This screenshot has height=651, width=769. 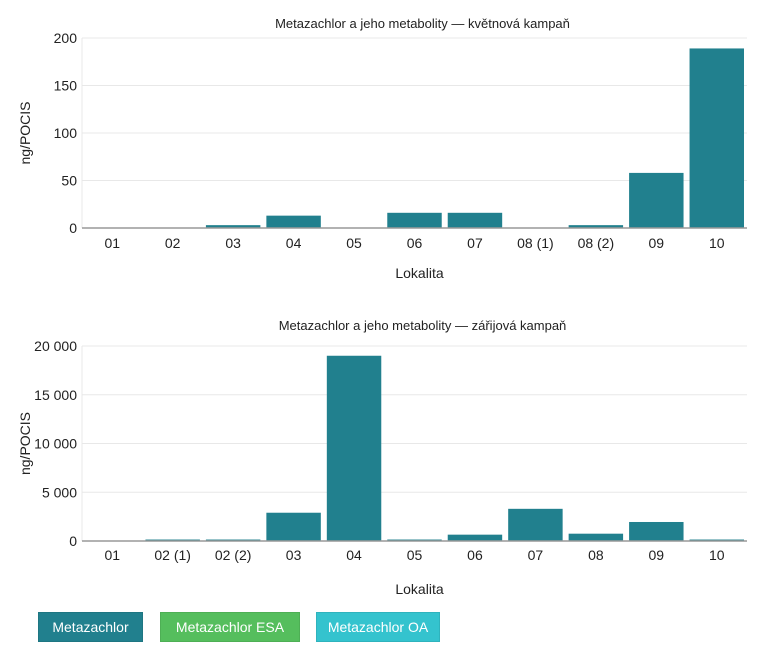 I want to click on y-tick-label: 20 000, so click(x=55, y=346).